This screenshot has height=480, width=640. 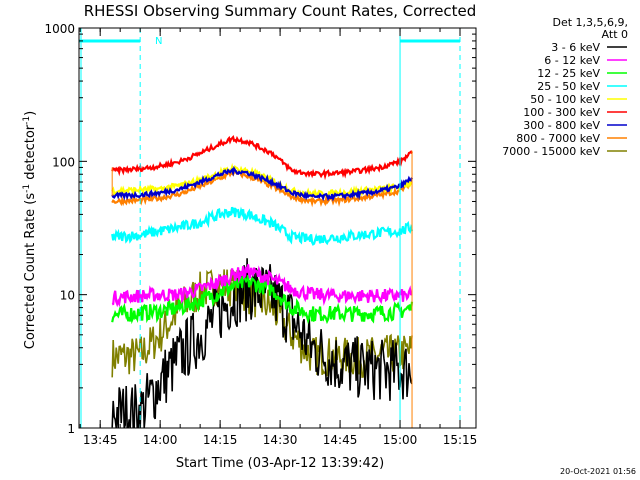 What do you see at coordinates (160, 440) in the screenshot?
I see `x-tick-label: 14:00` at bounding box center [160, 440].